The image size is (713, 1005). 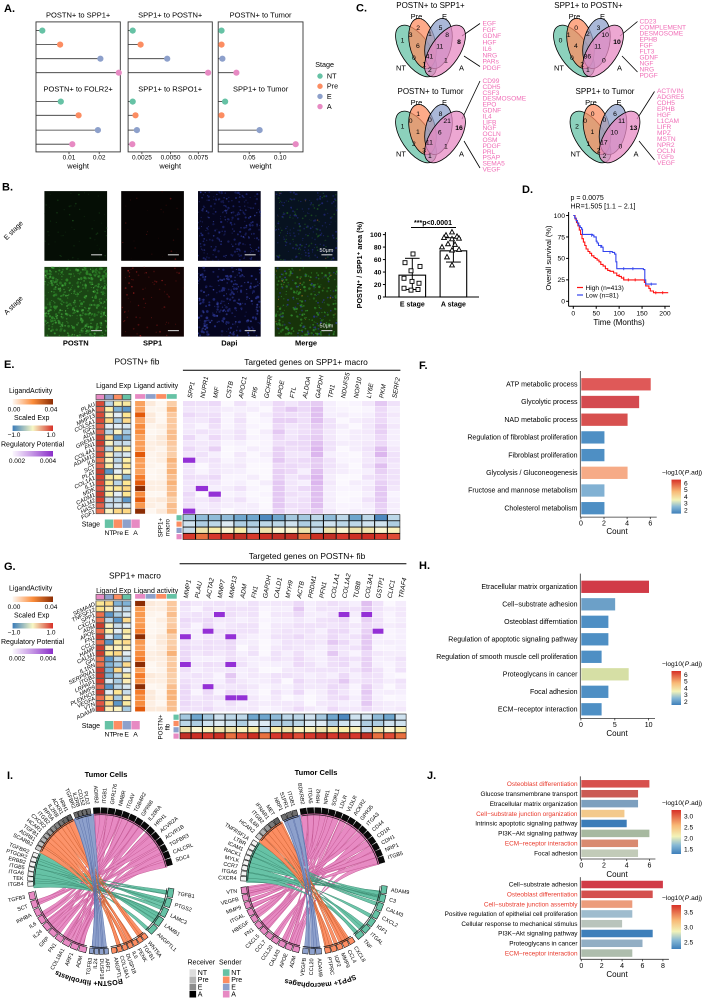 I want to click on svg-text: Receiver, so click(x=202, y=963).